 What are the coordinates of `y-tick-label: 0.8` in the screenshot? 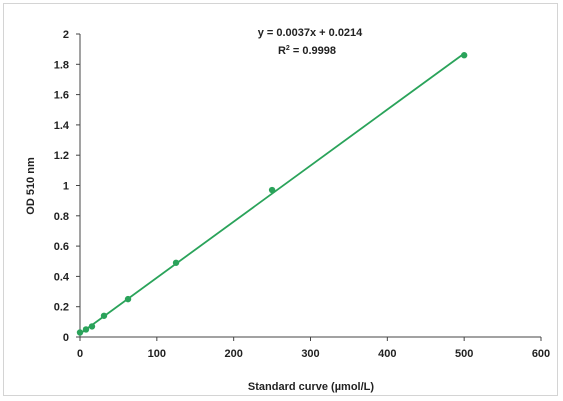 It's located at (61, 217).